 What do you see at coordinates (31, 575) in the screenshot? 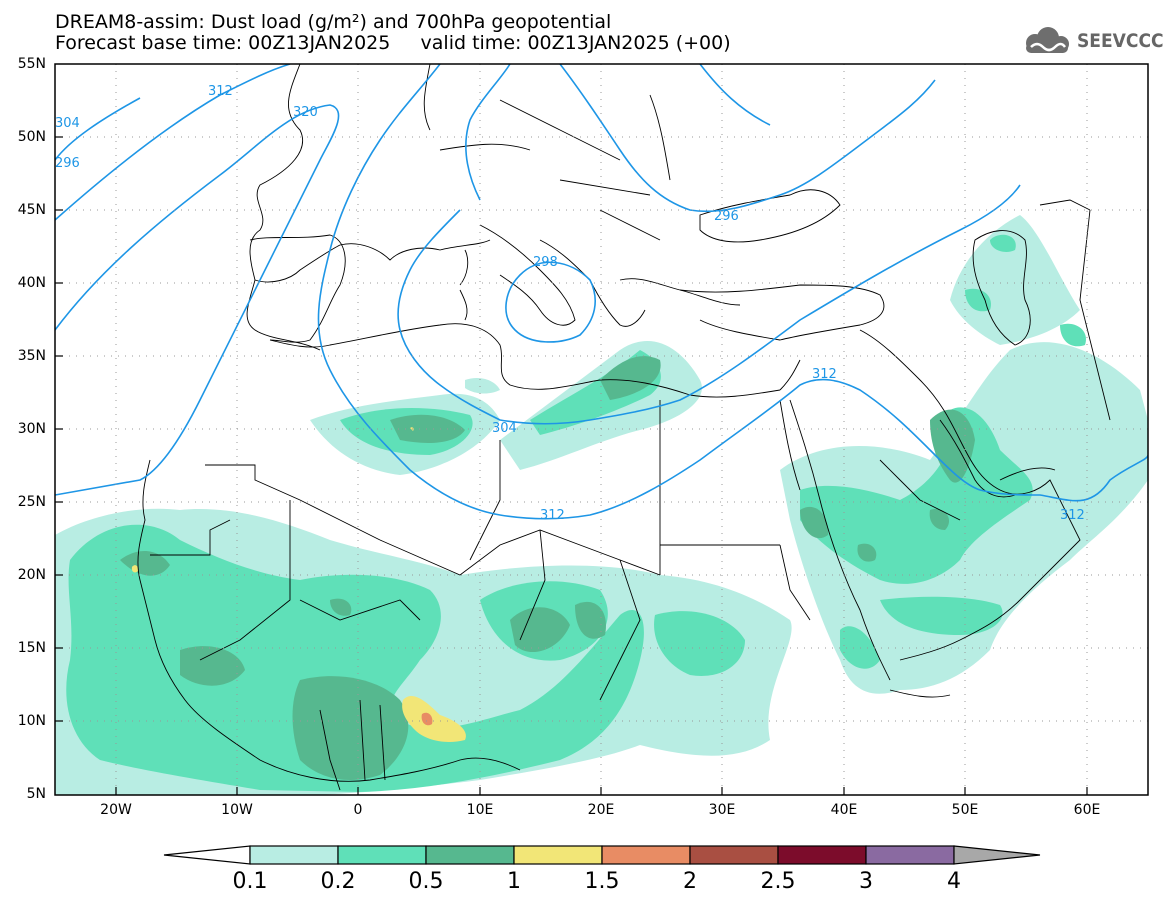
I see `lat-label: 20N` at bounding box center [31, 575].